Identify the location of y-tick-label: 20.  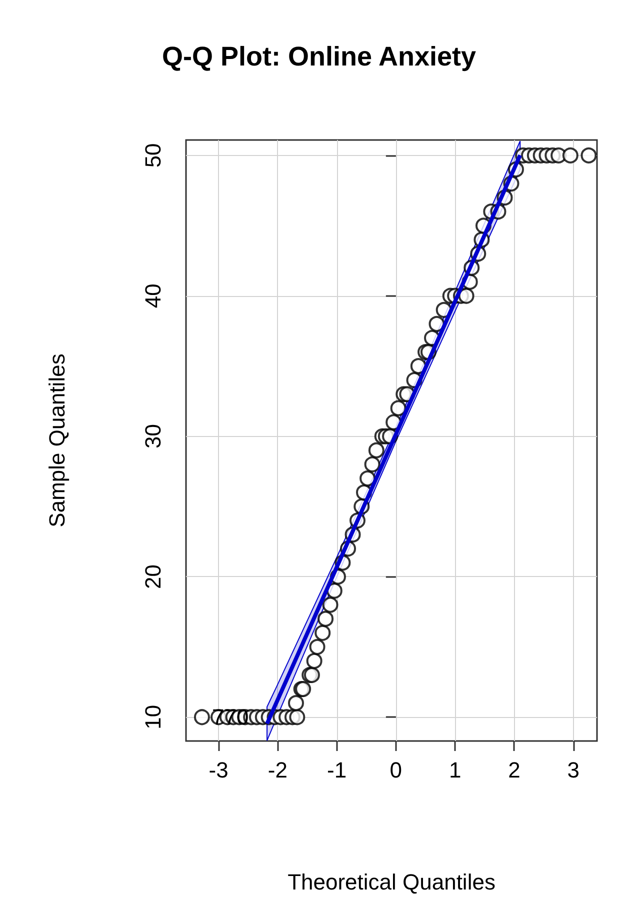
(153, 576).